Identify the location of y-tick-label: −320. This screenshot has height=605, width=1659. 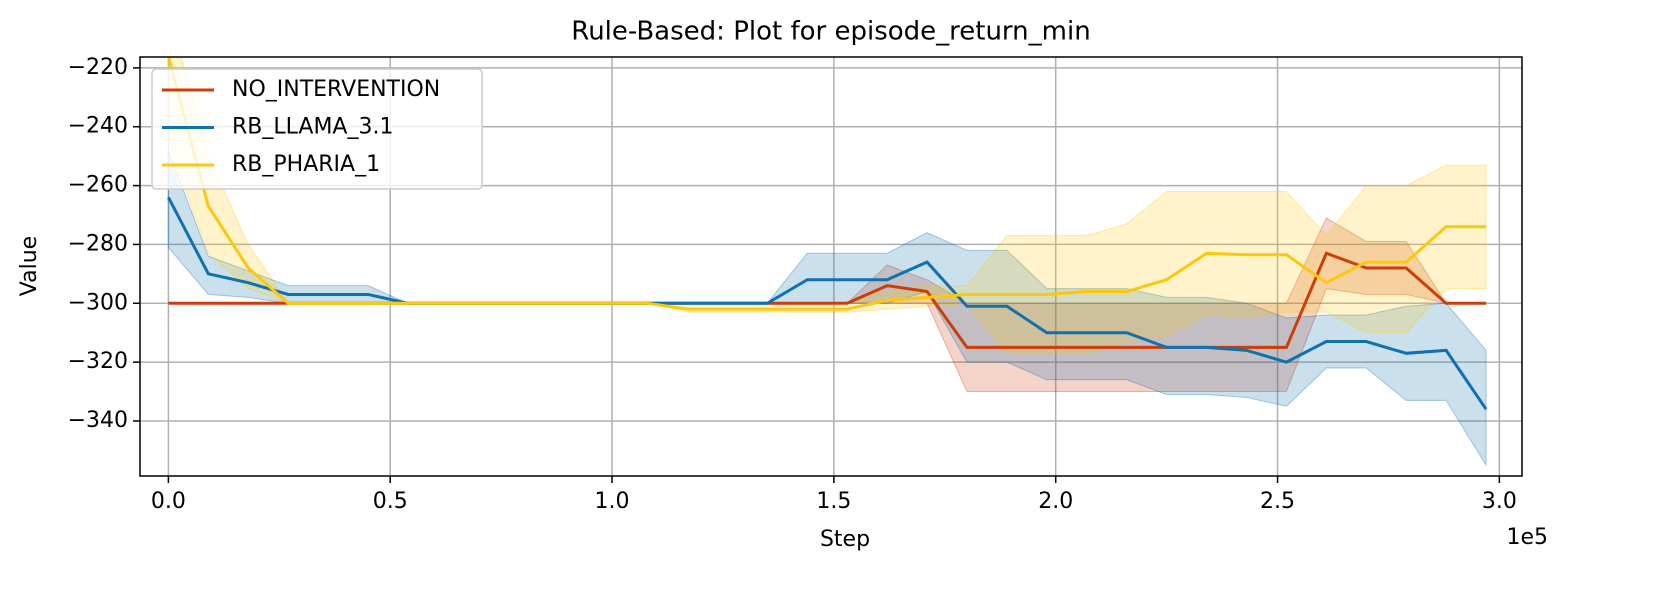
(98, 361).